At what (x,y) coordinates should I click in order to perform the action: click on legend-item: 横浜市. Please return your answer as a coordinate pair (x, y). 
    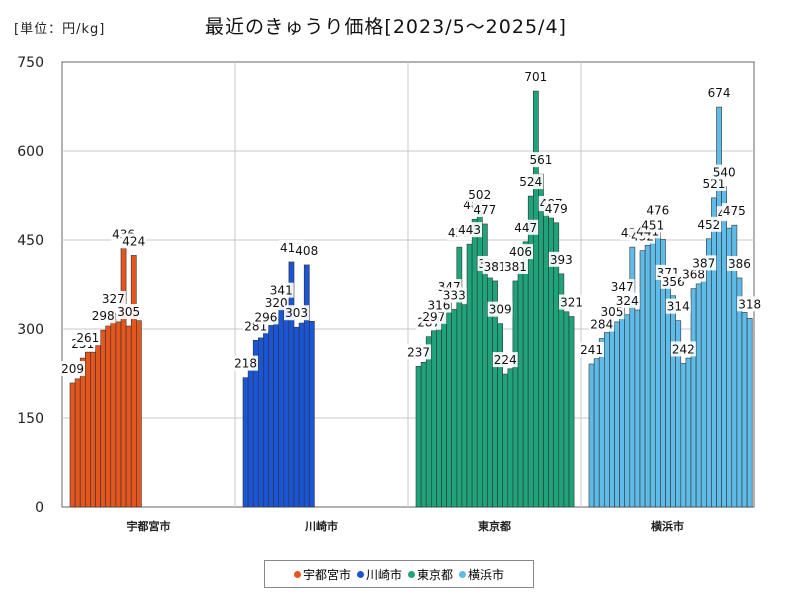
    Looking at the image, I should click on (481, 574).